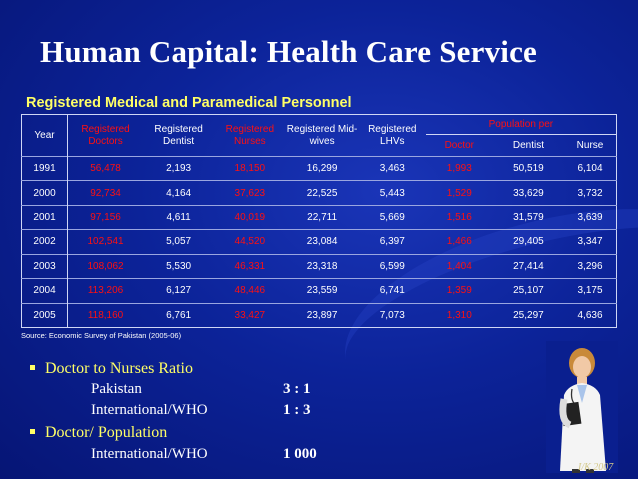 This screenshot has height=479, width=638. I want to click on bullet-item-value: 1 000, so click(300, 454).